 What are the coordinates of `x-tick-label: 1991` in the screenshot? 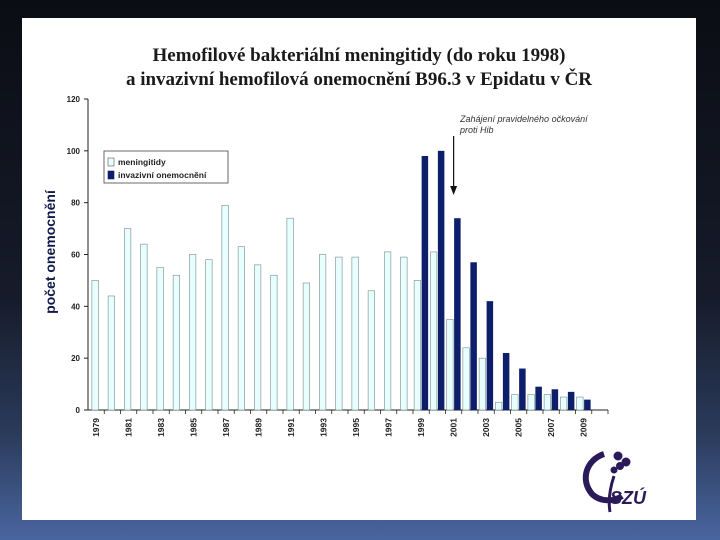 It's located at (291, 427).